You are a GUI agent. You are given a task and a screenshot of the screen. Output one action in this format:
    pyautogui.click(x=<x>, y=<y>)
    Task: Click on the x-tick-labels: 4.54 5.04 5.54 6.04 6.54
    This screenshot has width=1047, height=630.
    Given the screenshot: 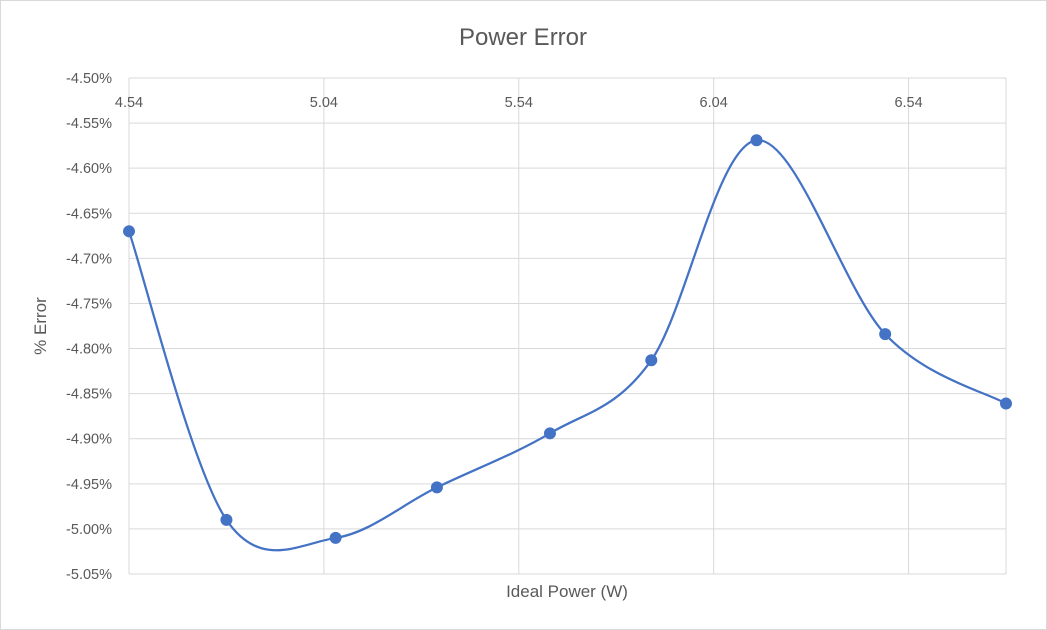 What is the action you would take?
    pyautogui.click(x=519, y=103)
    